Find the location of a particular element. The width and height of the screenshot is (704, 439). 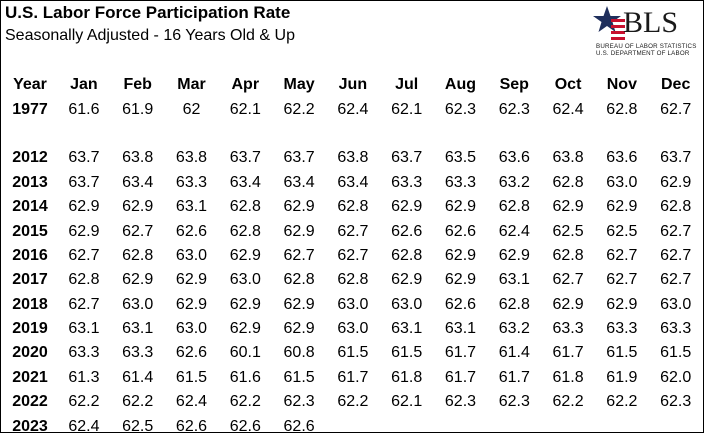

logo-line-2: U.S. DEPARTMENT OF LABOR is located at coordinates (643, 53).